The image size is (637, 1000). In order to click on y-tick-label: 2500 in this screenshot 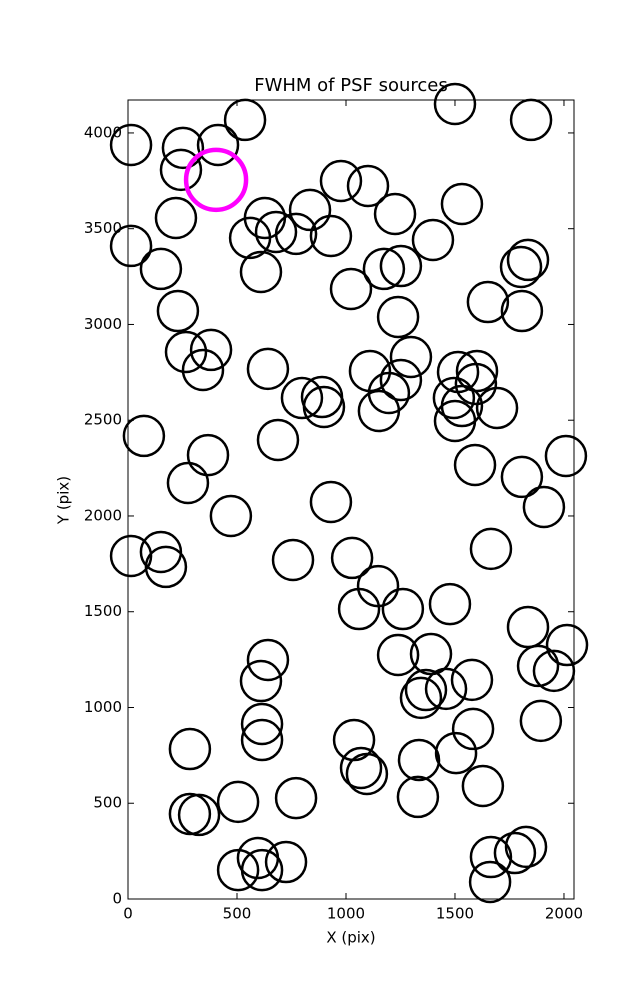, I will do `click(103, 420)`.